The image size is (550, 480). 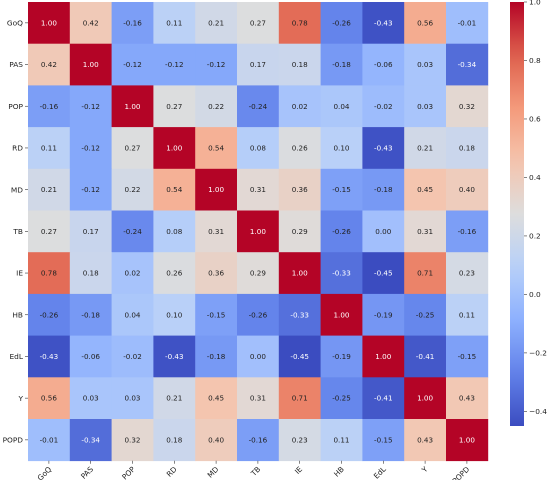 What do you see at coordinates (90, 356) in the screenshot?
I see `cell-value-label: -0.06` at bounding box center [90, 356].